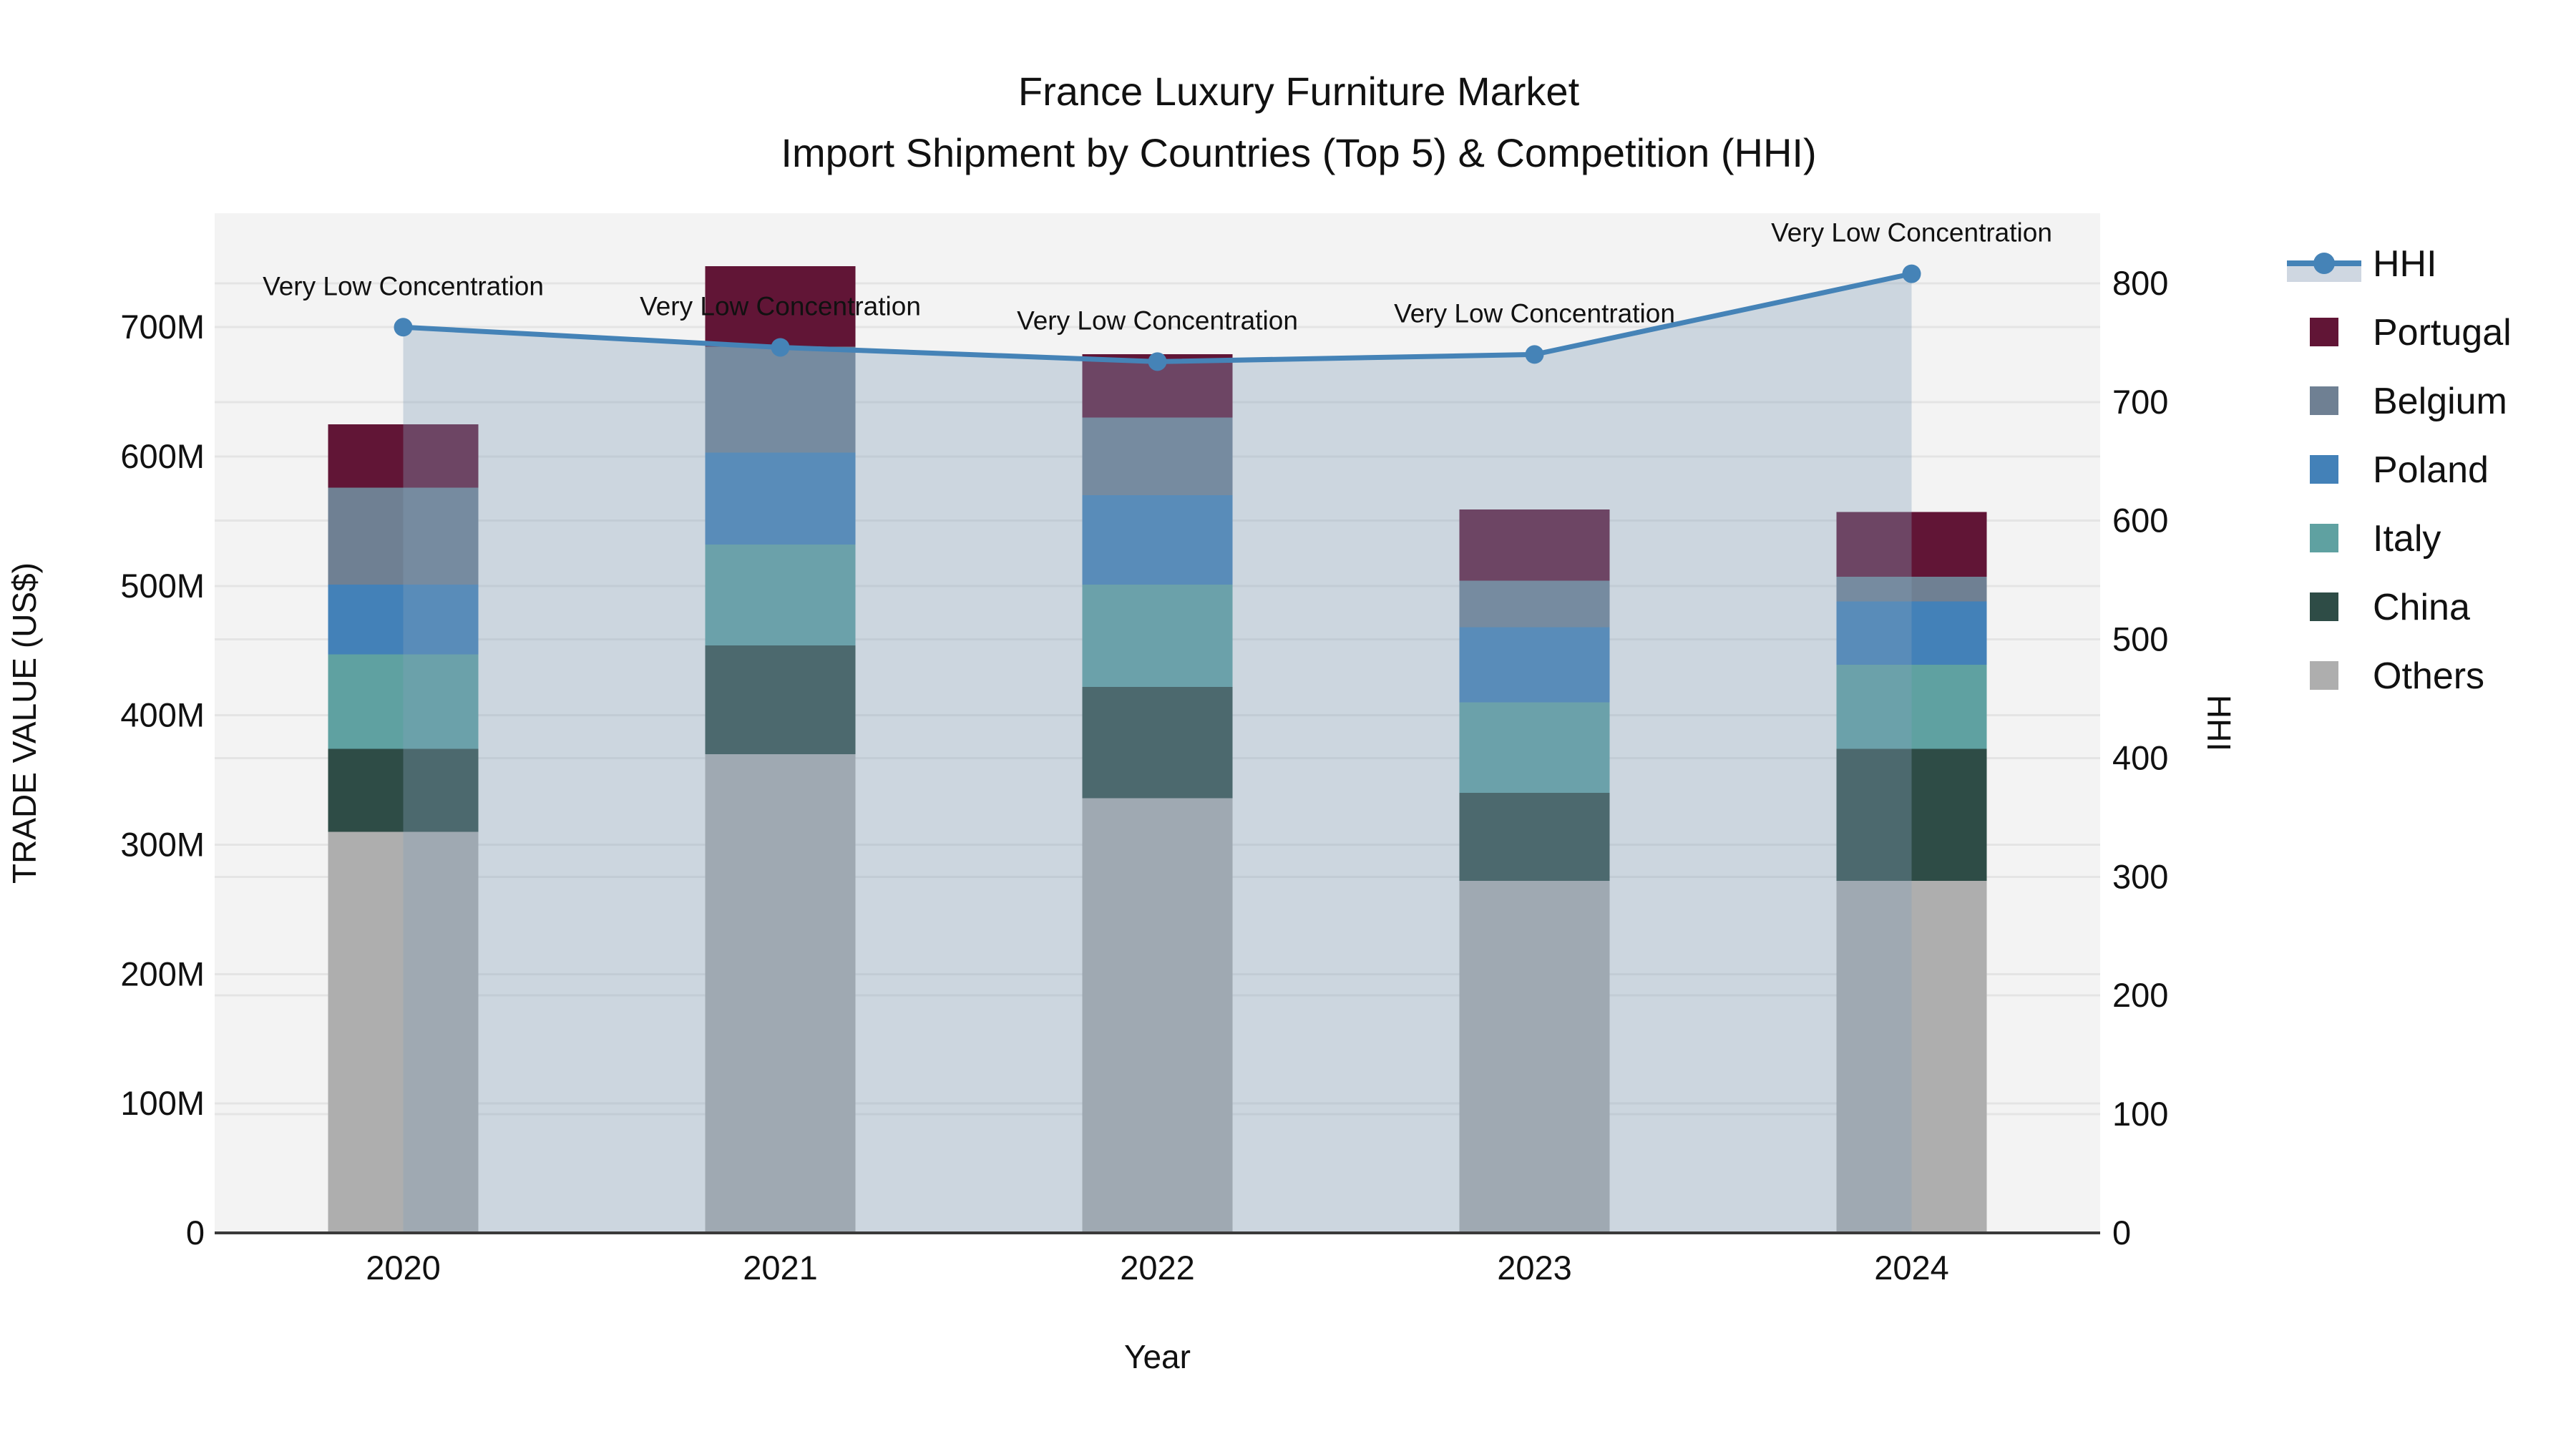 The height and width of the screenshot is (1449, 2576). I want to click on hhi-marker-2023, so click(1534, 354).